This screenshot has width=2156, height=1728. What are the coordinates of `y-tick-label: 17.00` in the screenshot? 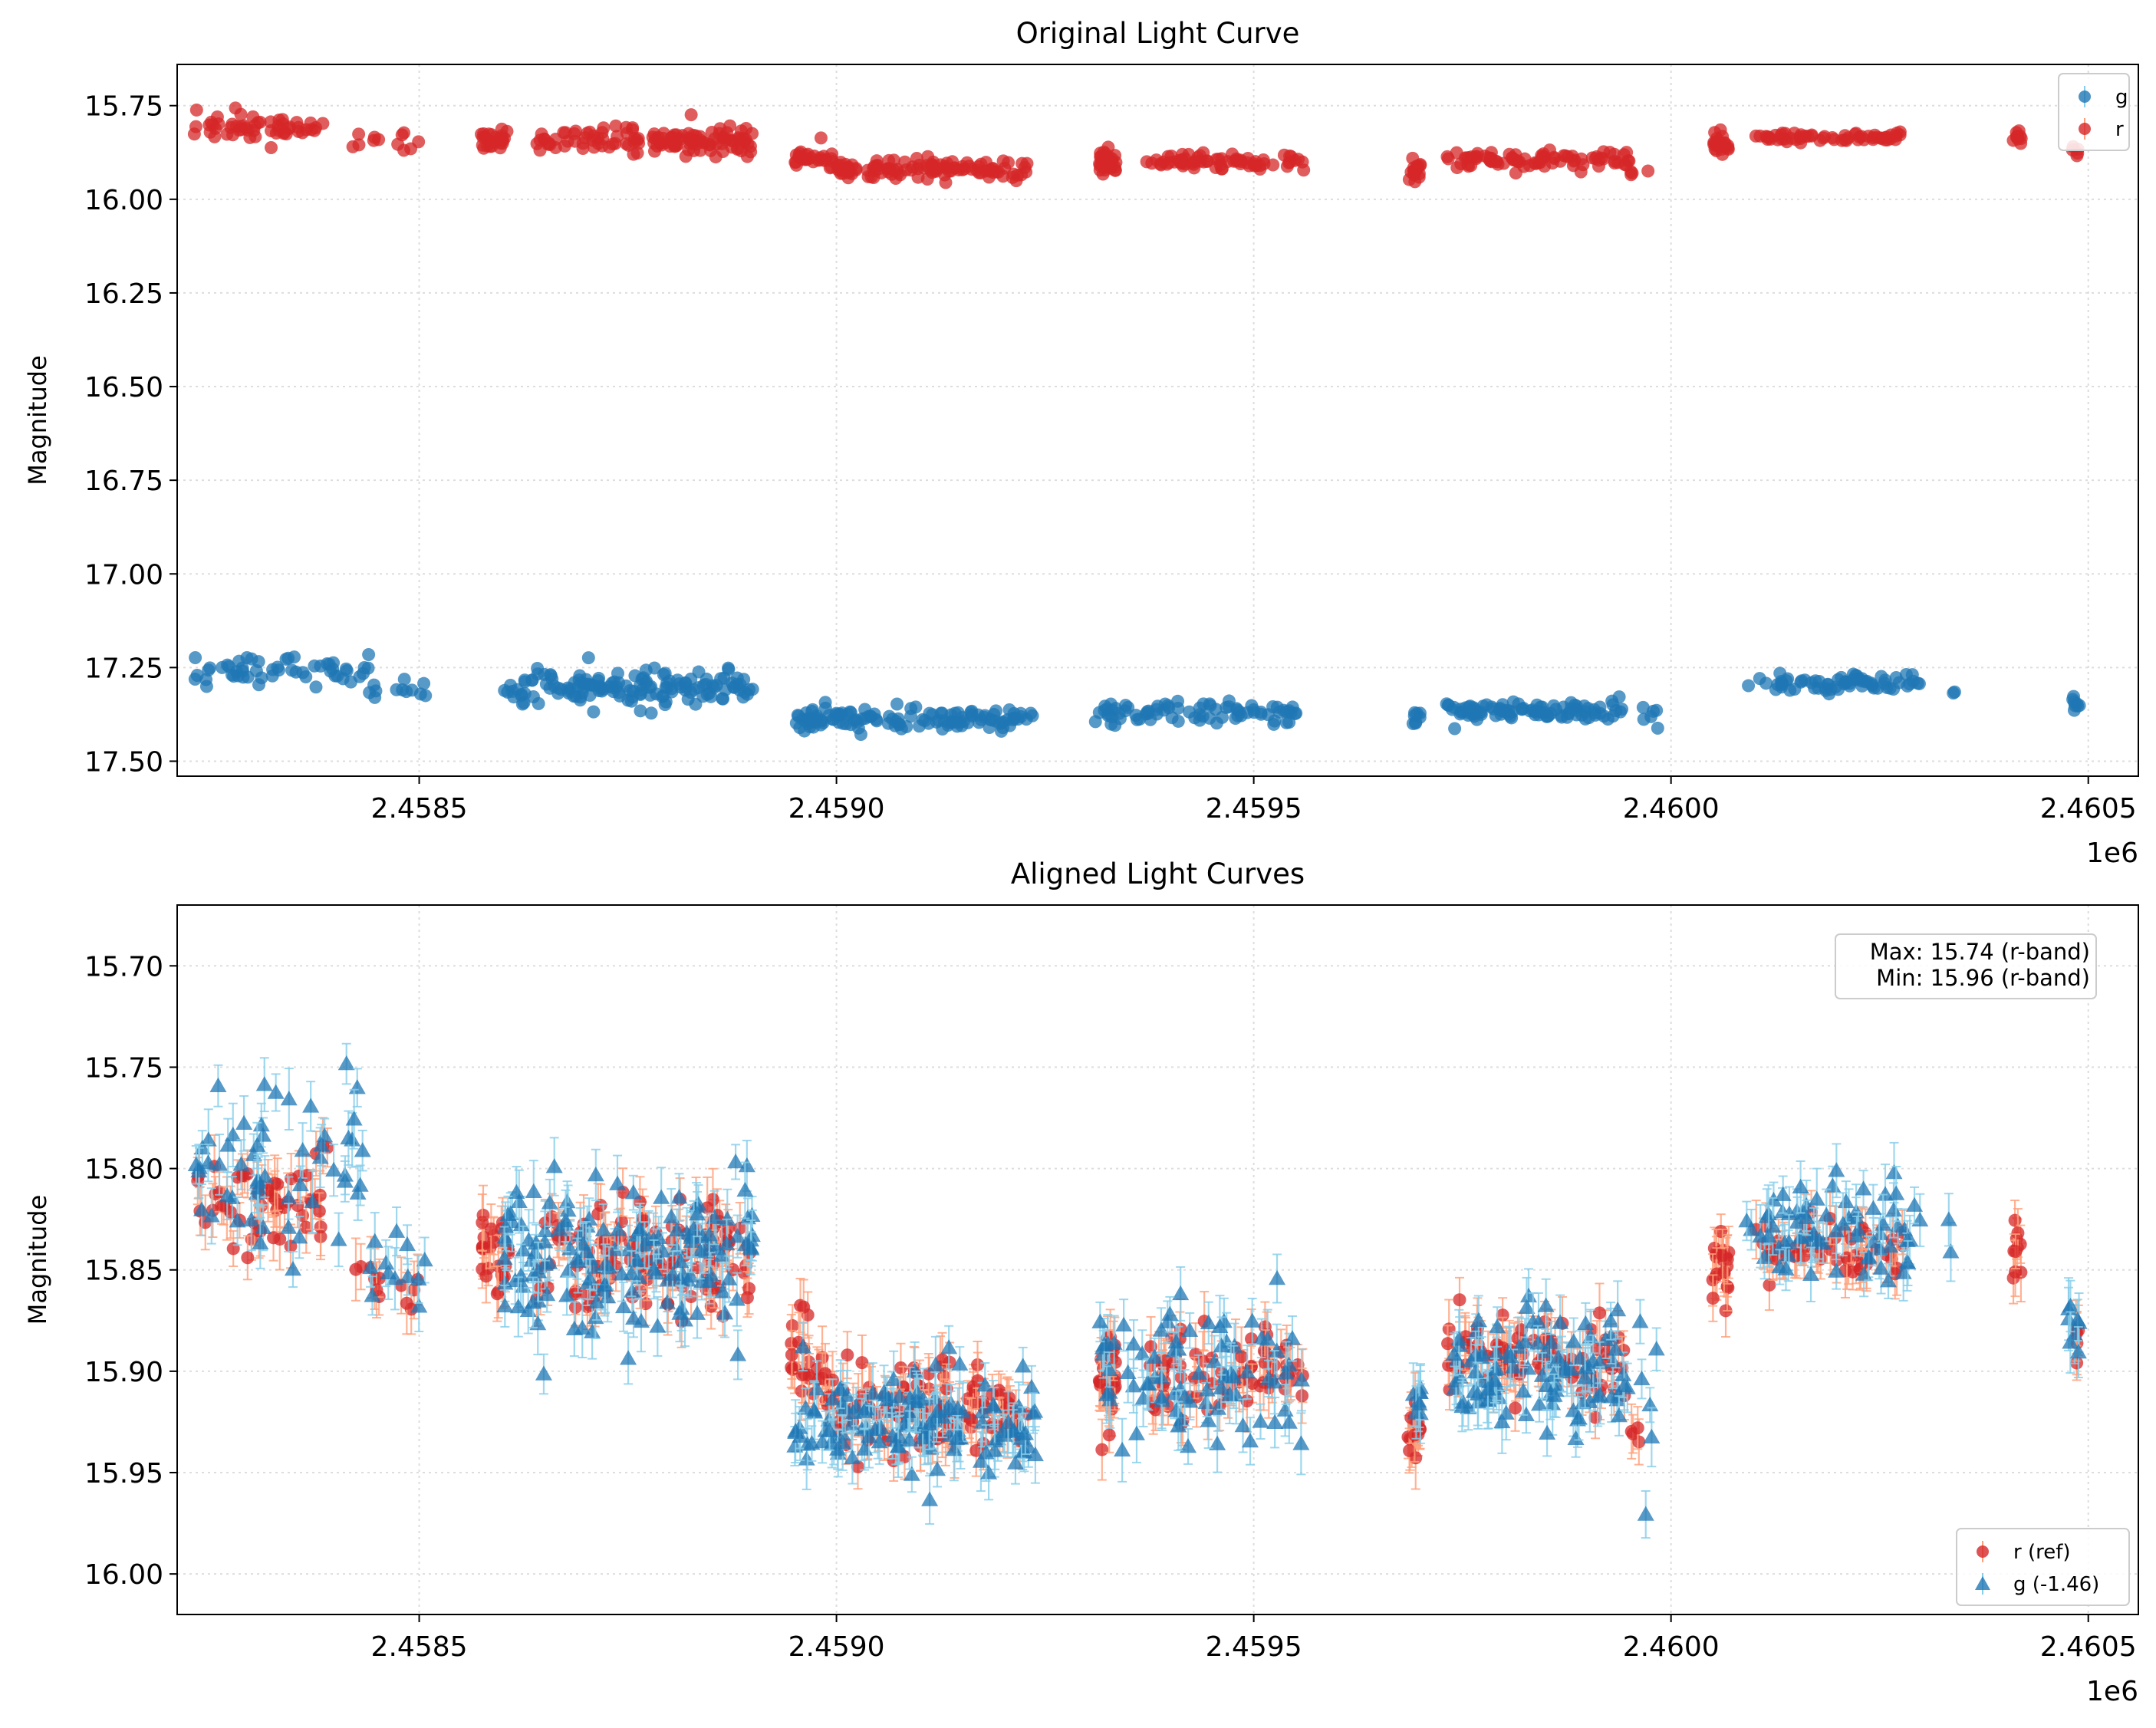 It's located at (123, 575).